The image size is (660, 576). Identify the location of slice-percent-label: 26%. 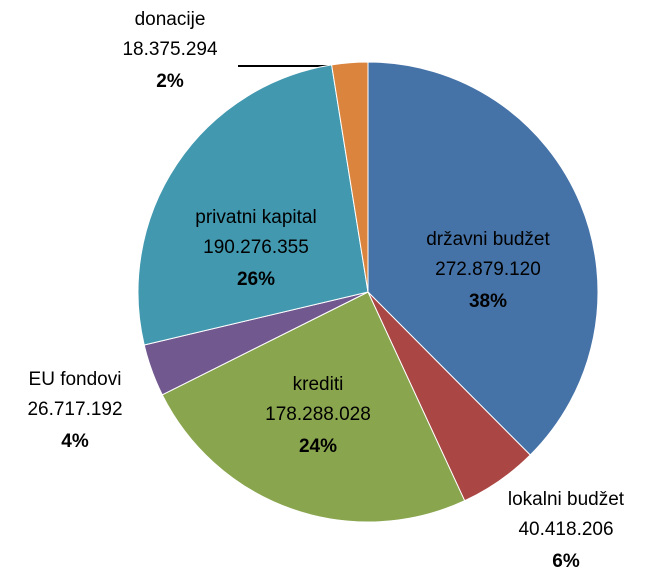
(256, 279).